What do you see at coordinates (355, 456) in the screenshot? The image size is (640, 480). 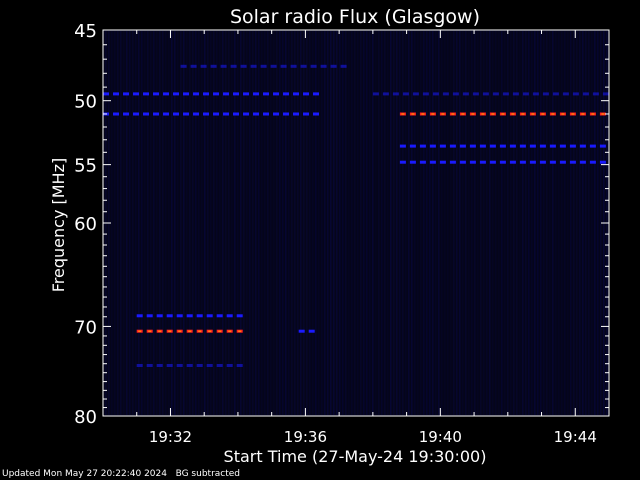 I see `x-axis-label: Start Time (27-May-24 19:30:00)` at bounding box center [355, 456].